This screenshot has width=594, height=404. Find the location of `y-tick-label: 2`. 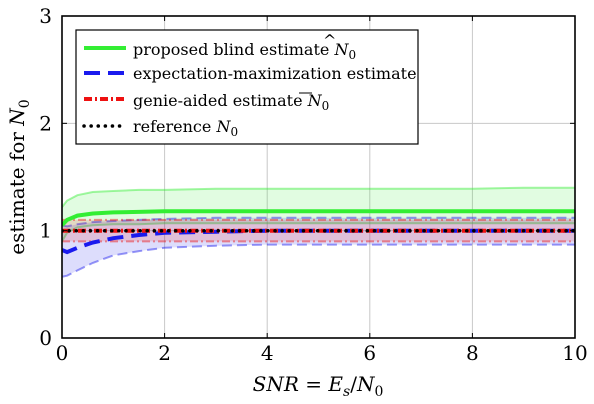

y-tick-label: 2 is located at coordinates (45, 123).